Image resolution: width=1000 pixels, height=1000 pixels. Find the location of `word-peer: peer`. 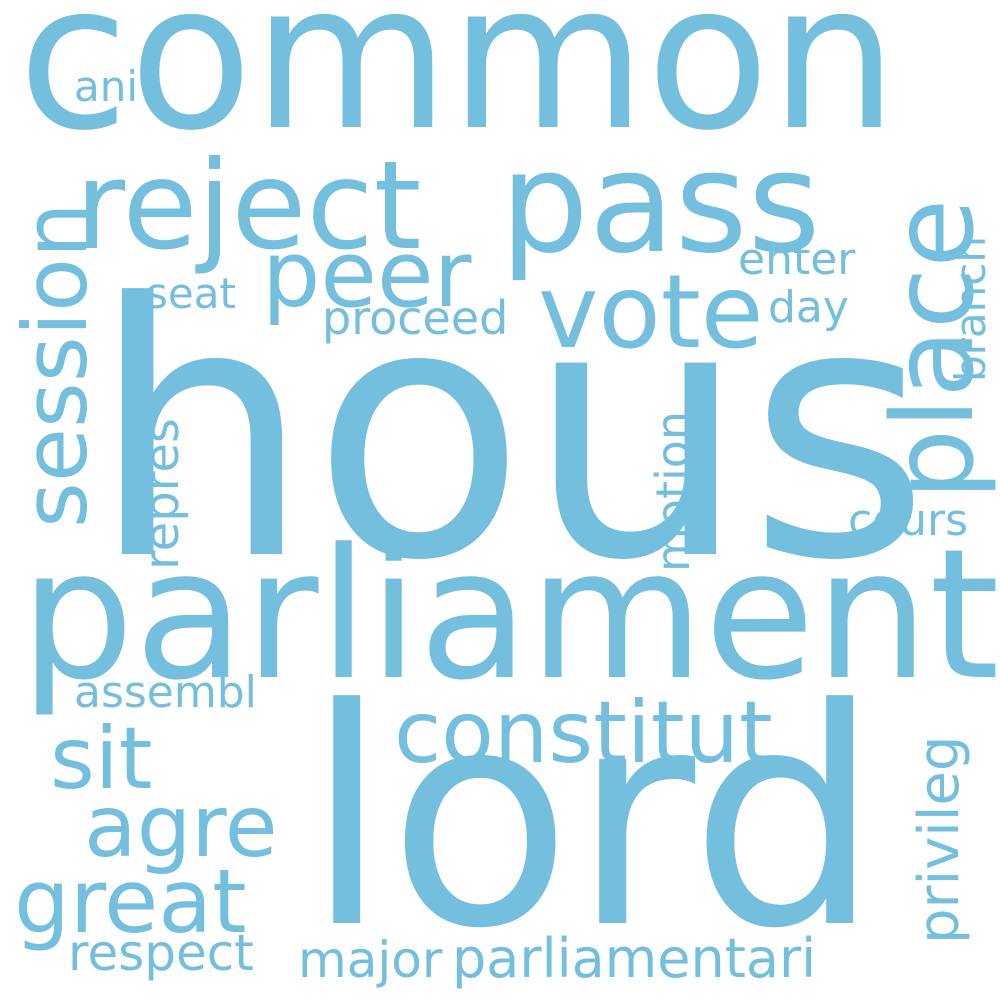

word-peer: peer is located at coordinates (367, 274).